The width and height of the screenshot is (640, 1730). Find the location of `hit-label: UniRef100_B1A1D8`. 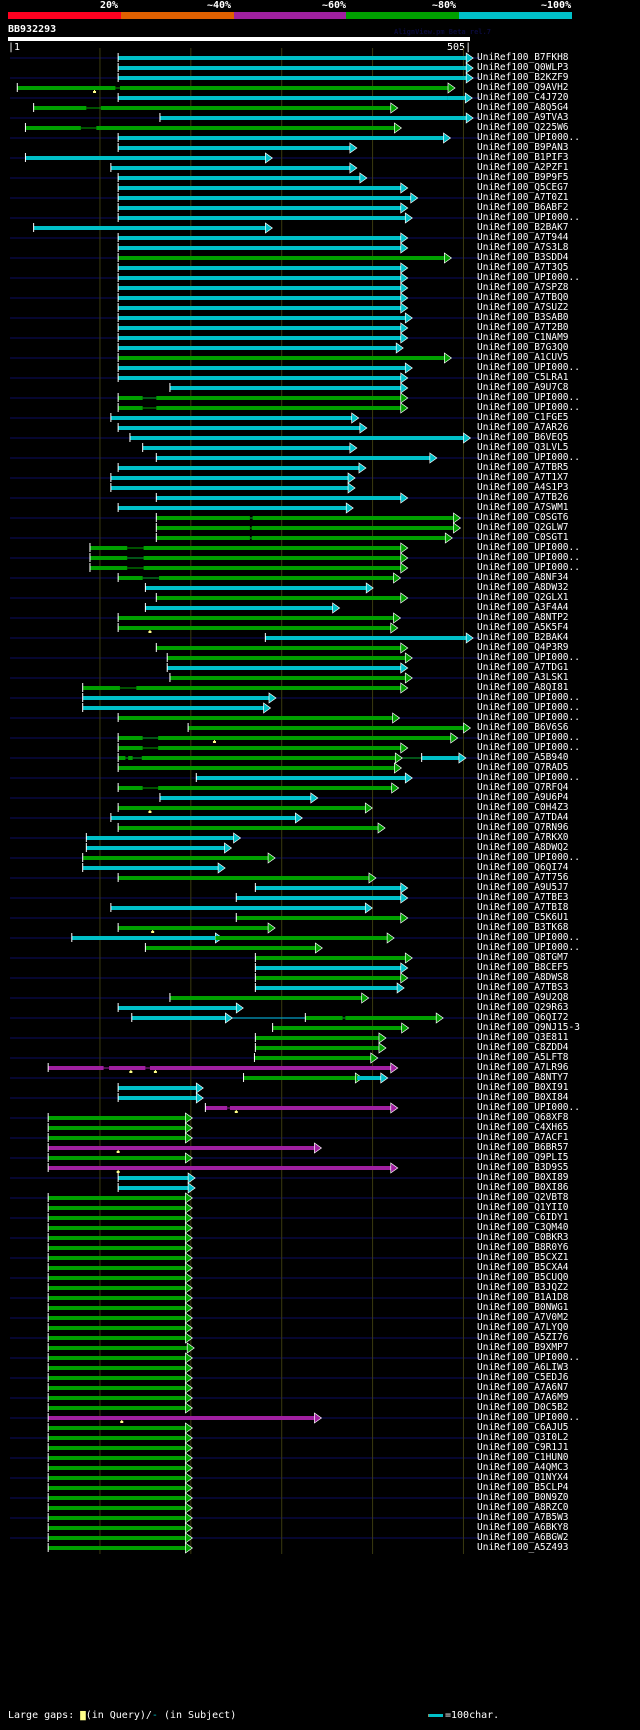

hit-label: UniRef100_B1A1D8 is located at coordinates (523, 1297).